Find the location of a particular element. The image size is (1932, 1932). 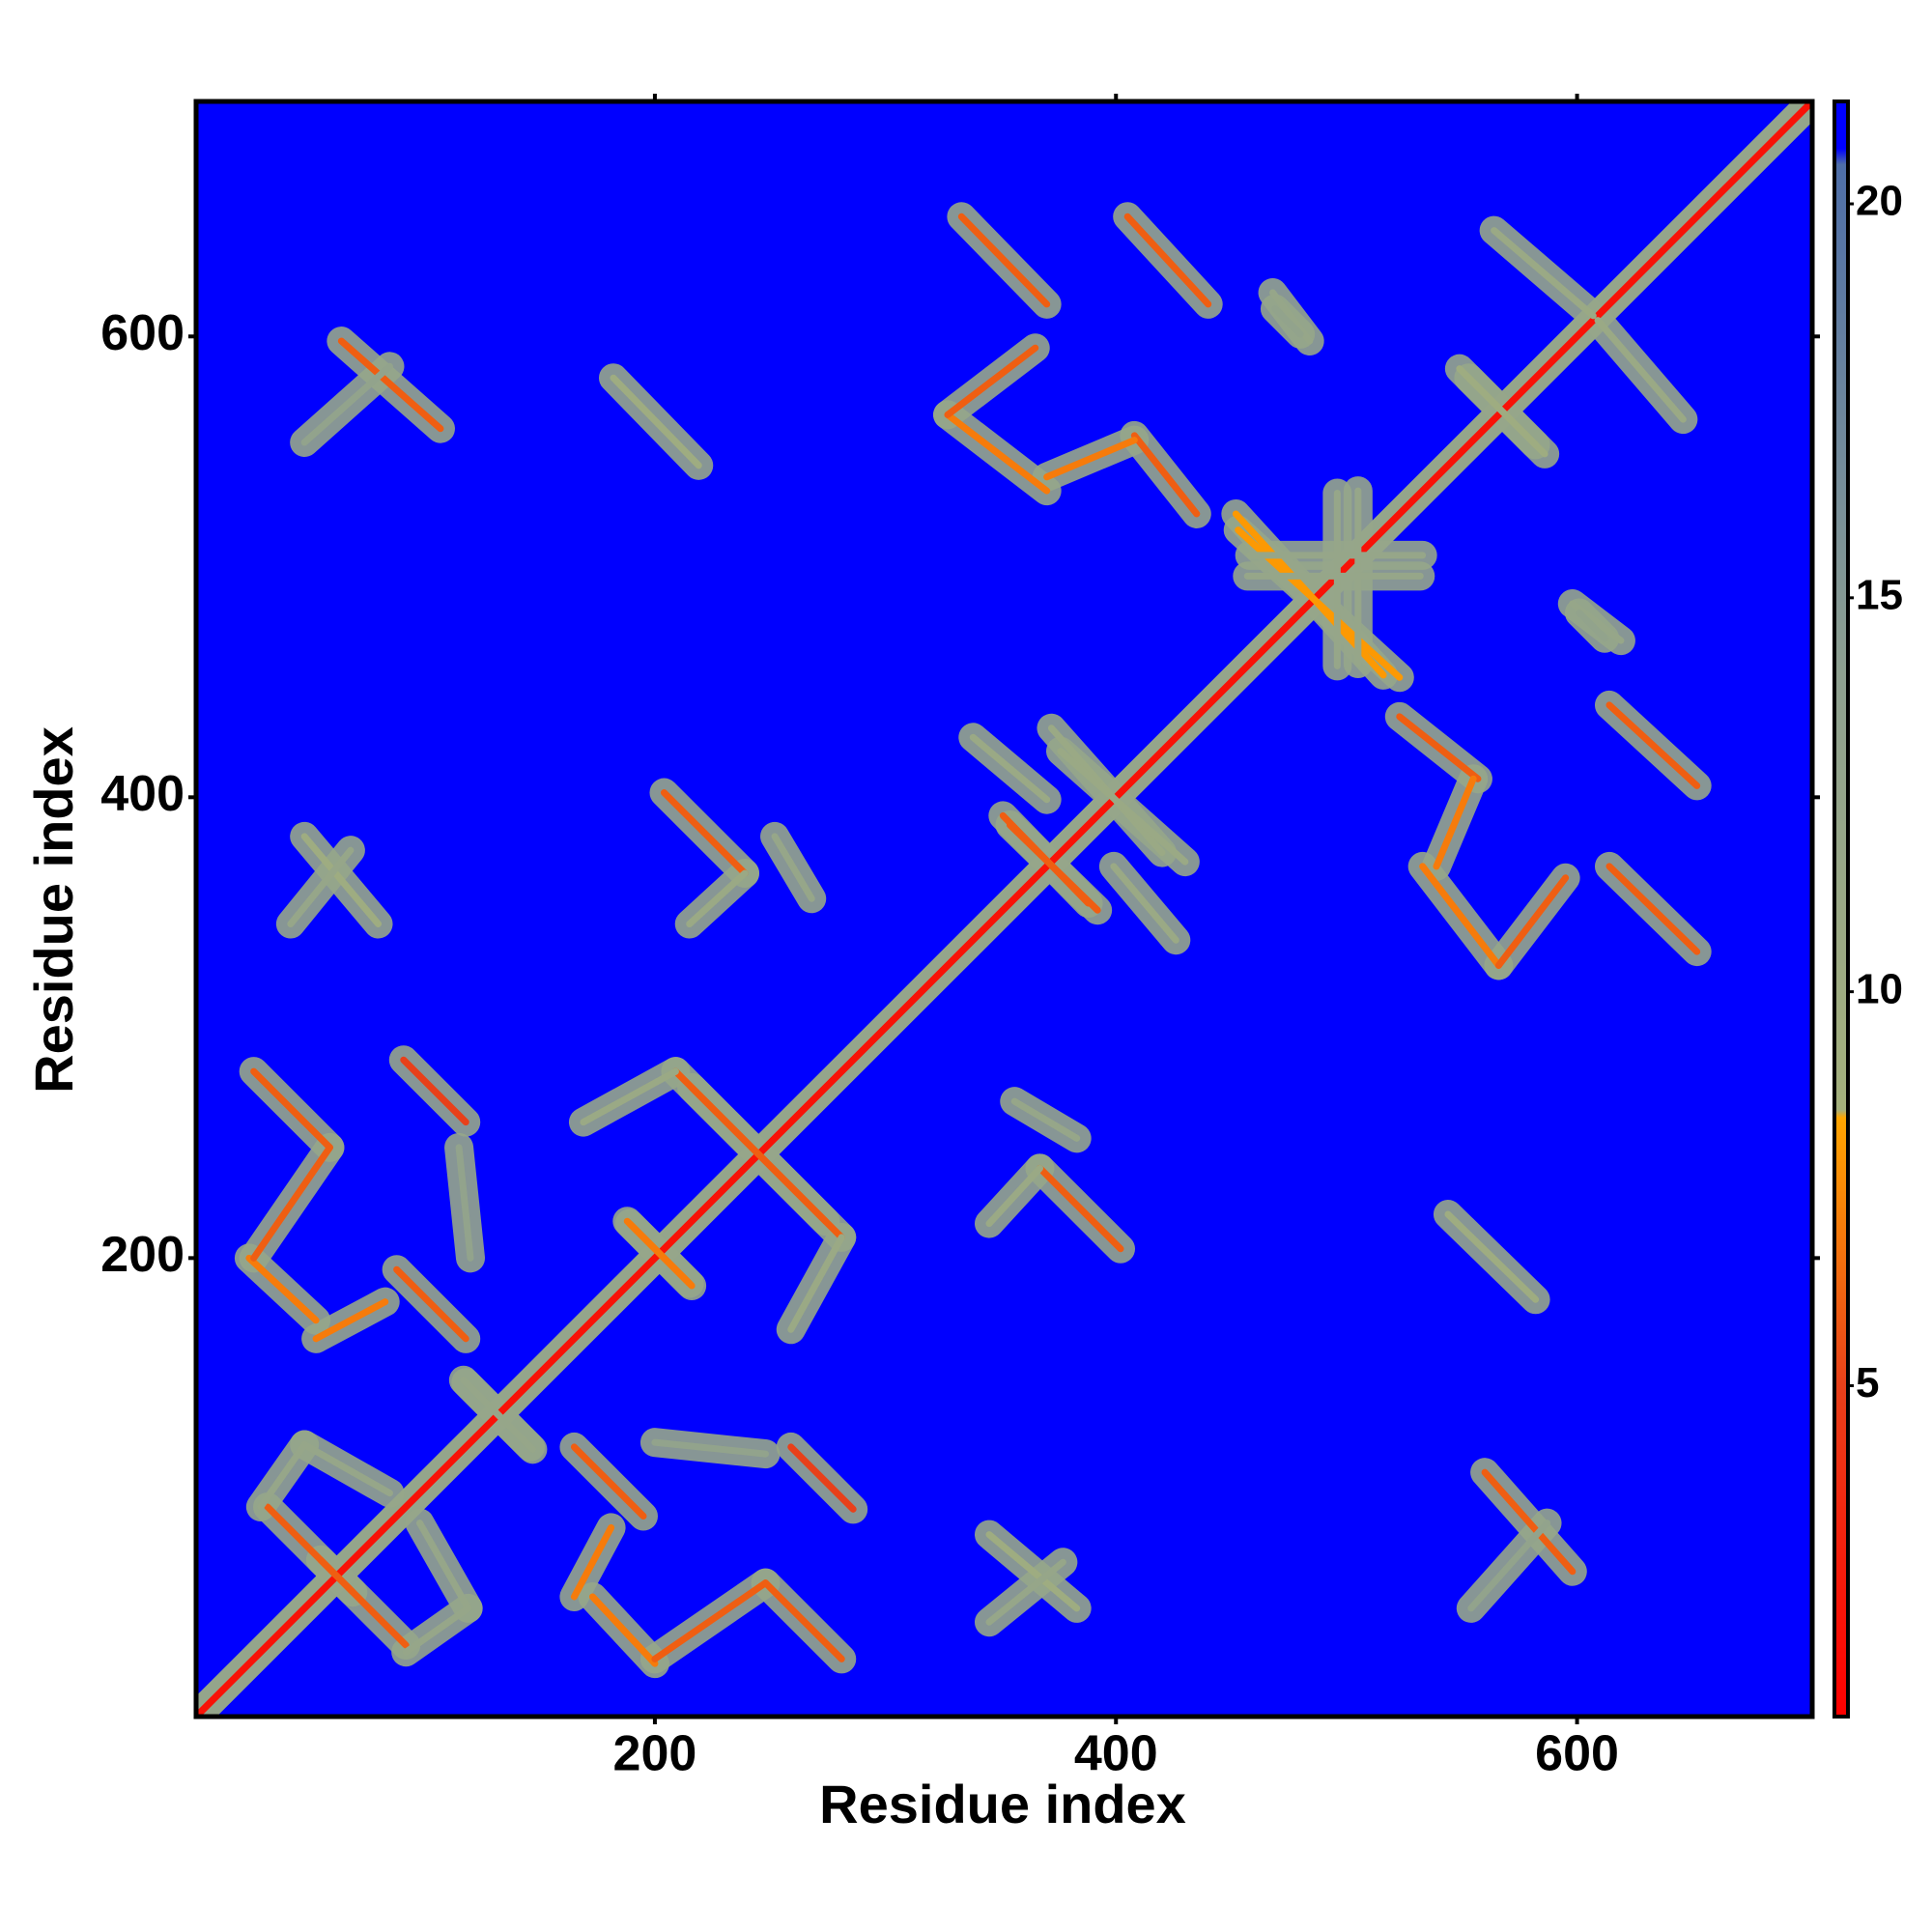

y-tick-label: 400 is located at coordinates (142, 794).